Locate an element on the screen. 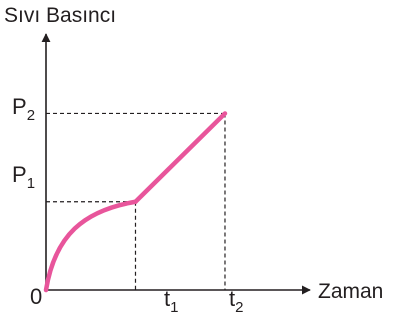 This screenshot has width=396, height=323. x-axis-title: Zaman is located at coordinates (350, 291).